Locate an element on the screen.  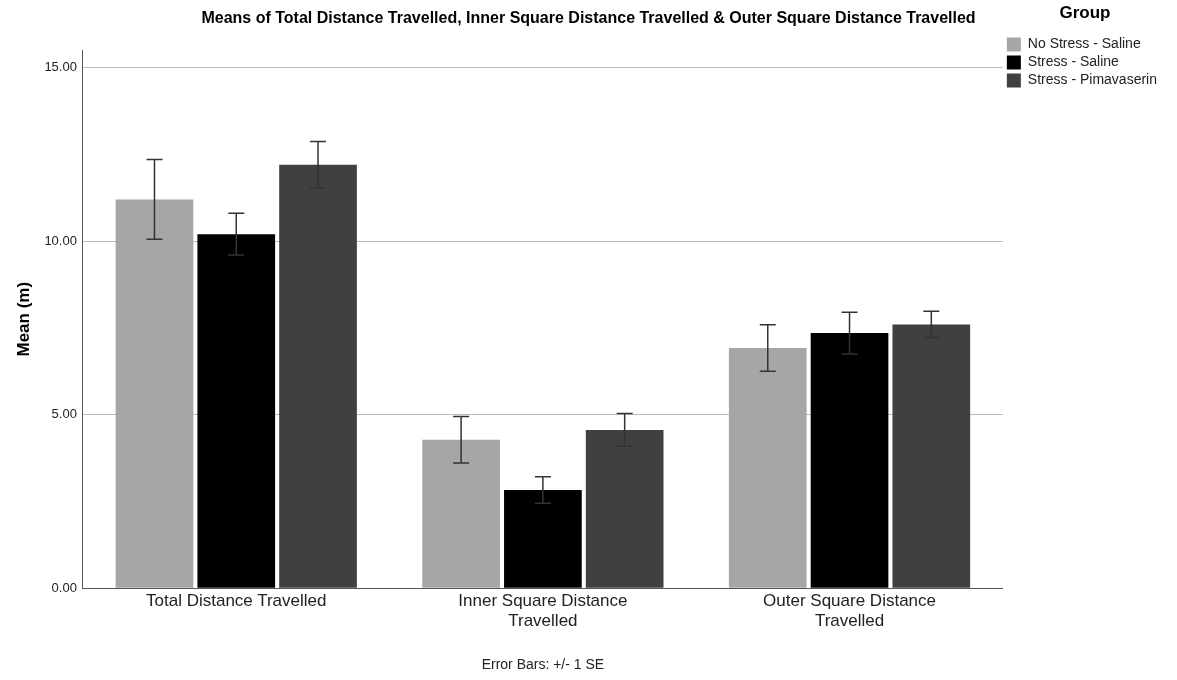
legend-label: Stress - Pimavaserin is located at coordinates (1092, 79).